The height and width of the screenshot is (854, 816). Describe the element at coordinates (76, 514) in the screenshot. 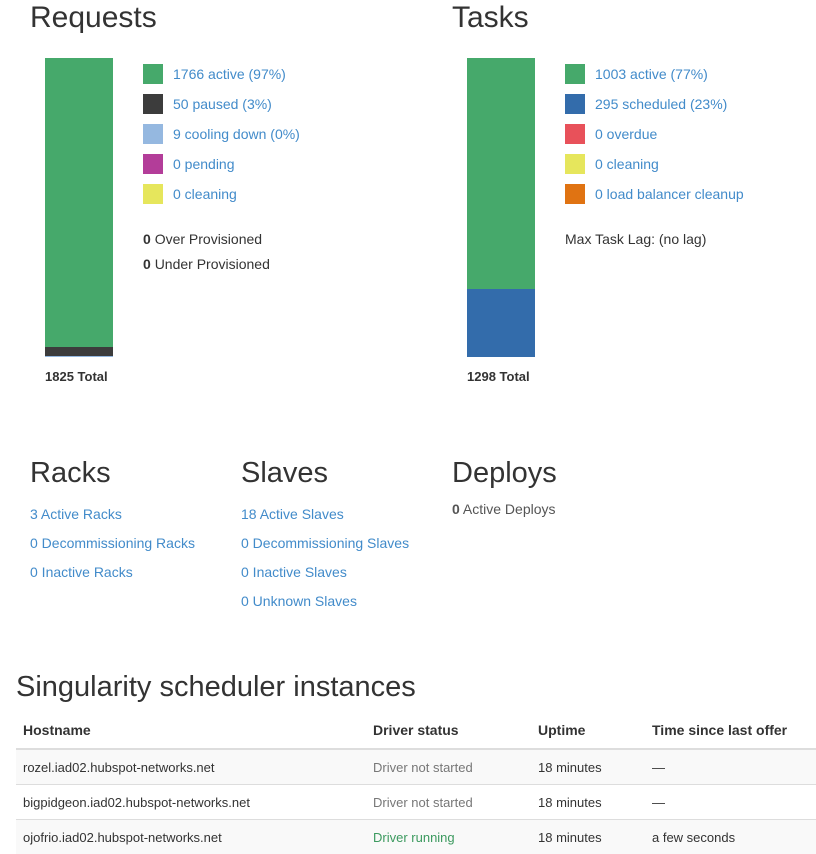

I see `active-racks-link: 3 Active Racks` at that location.